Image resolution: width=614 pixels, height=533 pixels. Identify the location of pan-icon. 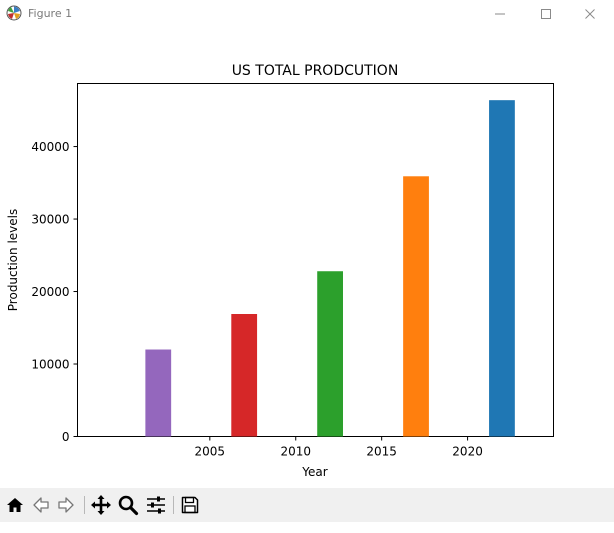
(101, 505).